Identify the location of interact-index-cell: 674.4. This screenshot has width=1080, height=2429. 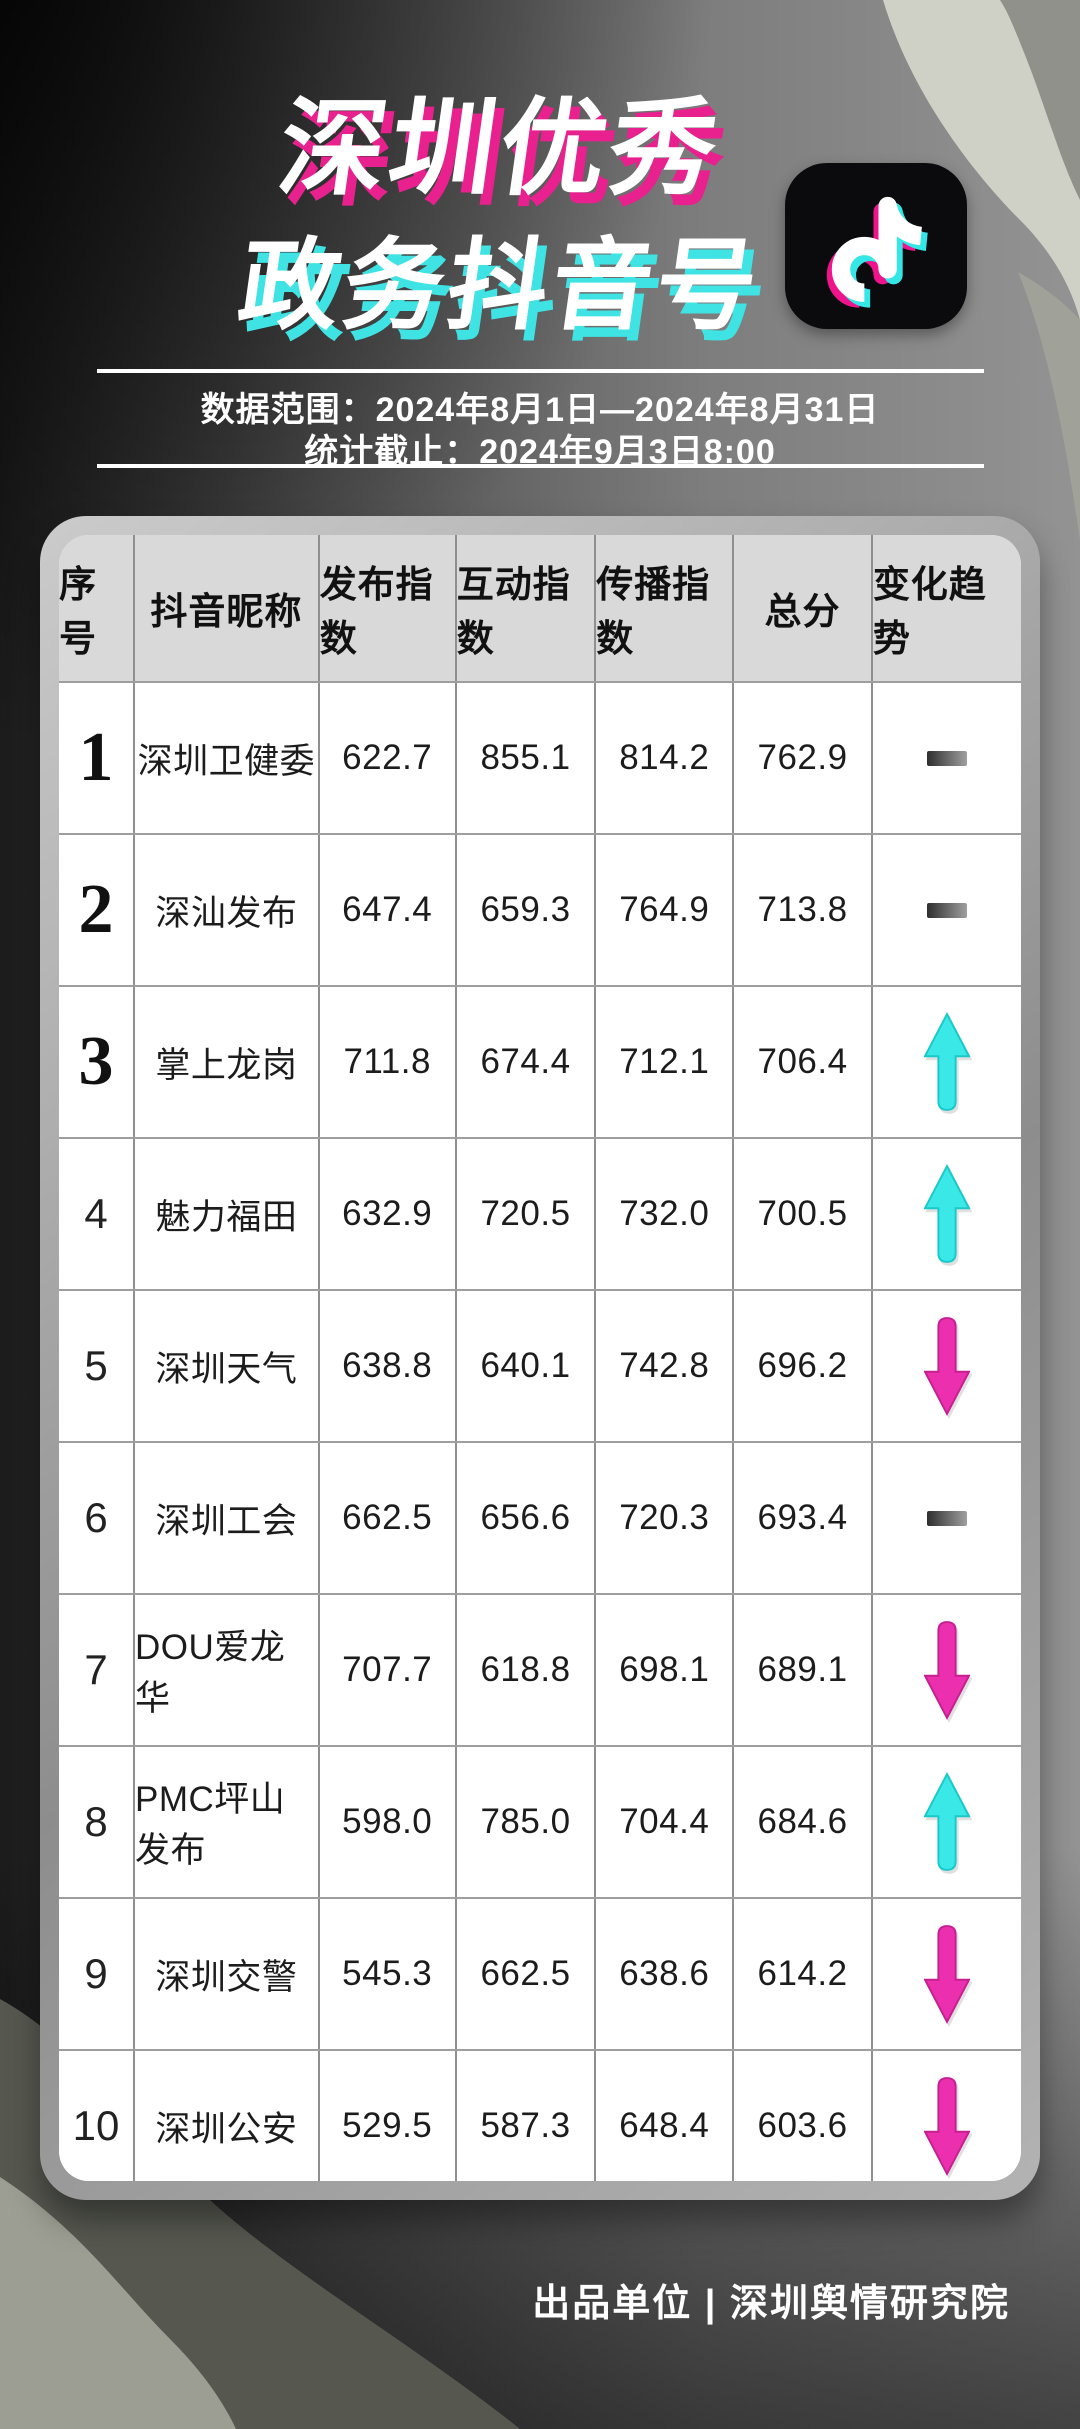
(527, 1062).